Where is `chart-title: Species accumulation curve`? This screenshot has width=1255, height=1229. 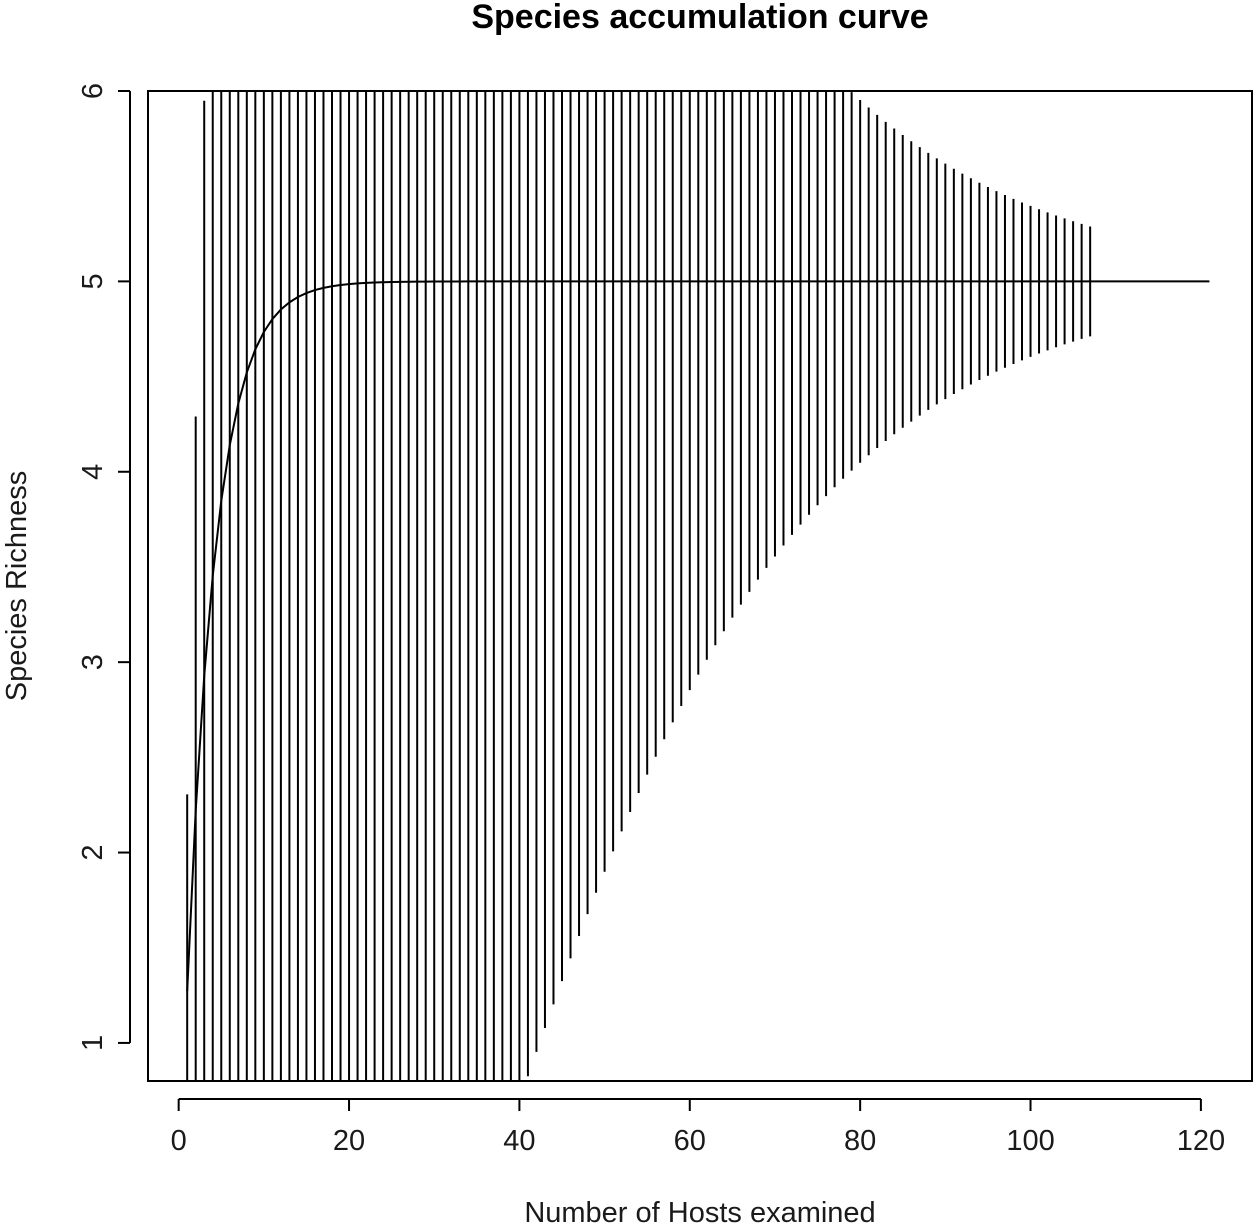 chart-title: Species accumulation curve is located at coordinates (699, 18).